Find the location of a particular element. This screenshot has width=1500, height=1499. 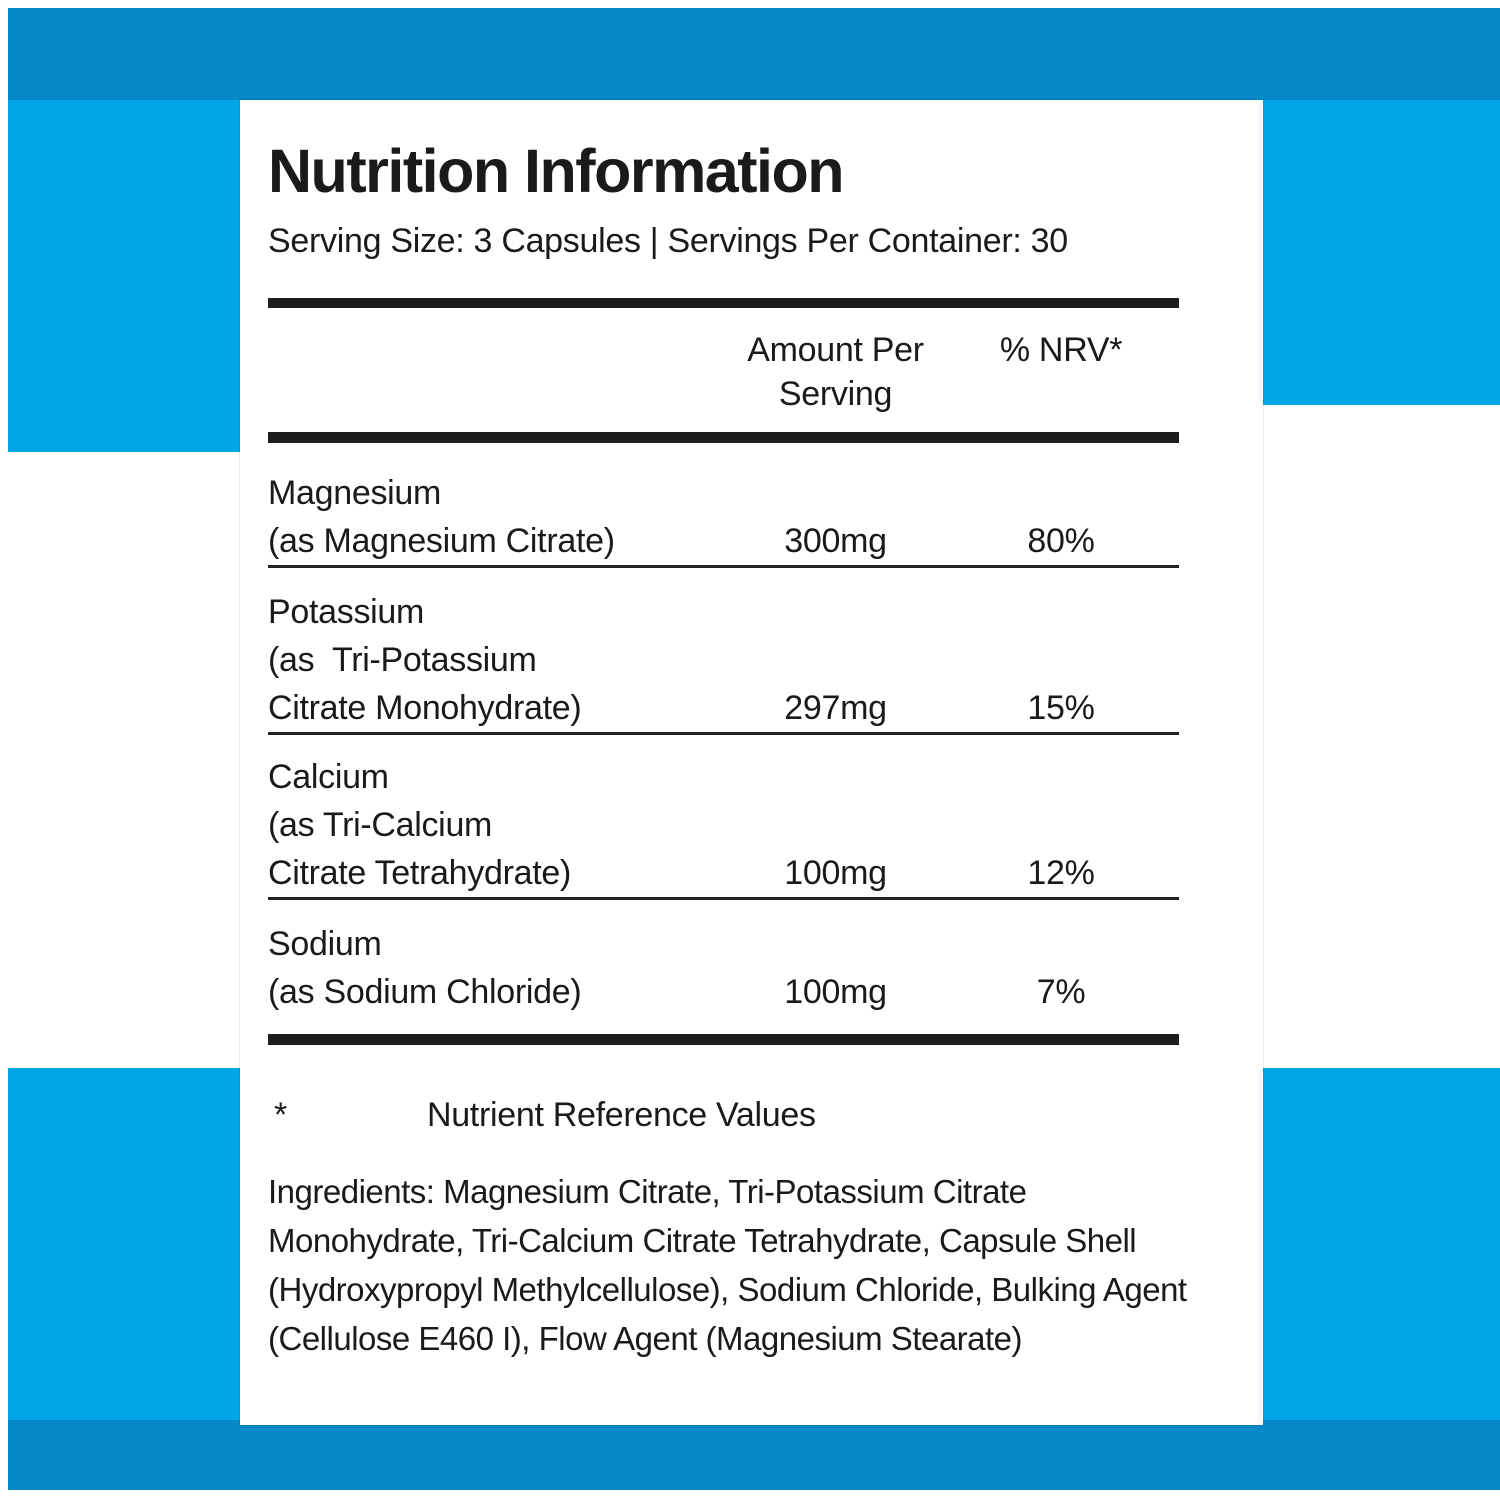

nutrient-cell: Magnesium (as Magnesium Citrate) is located at coordinates (498, 517).